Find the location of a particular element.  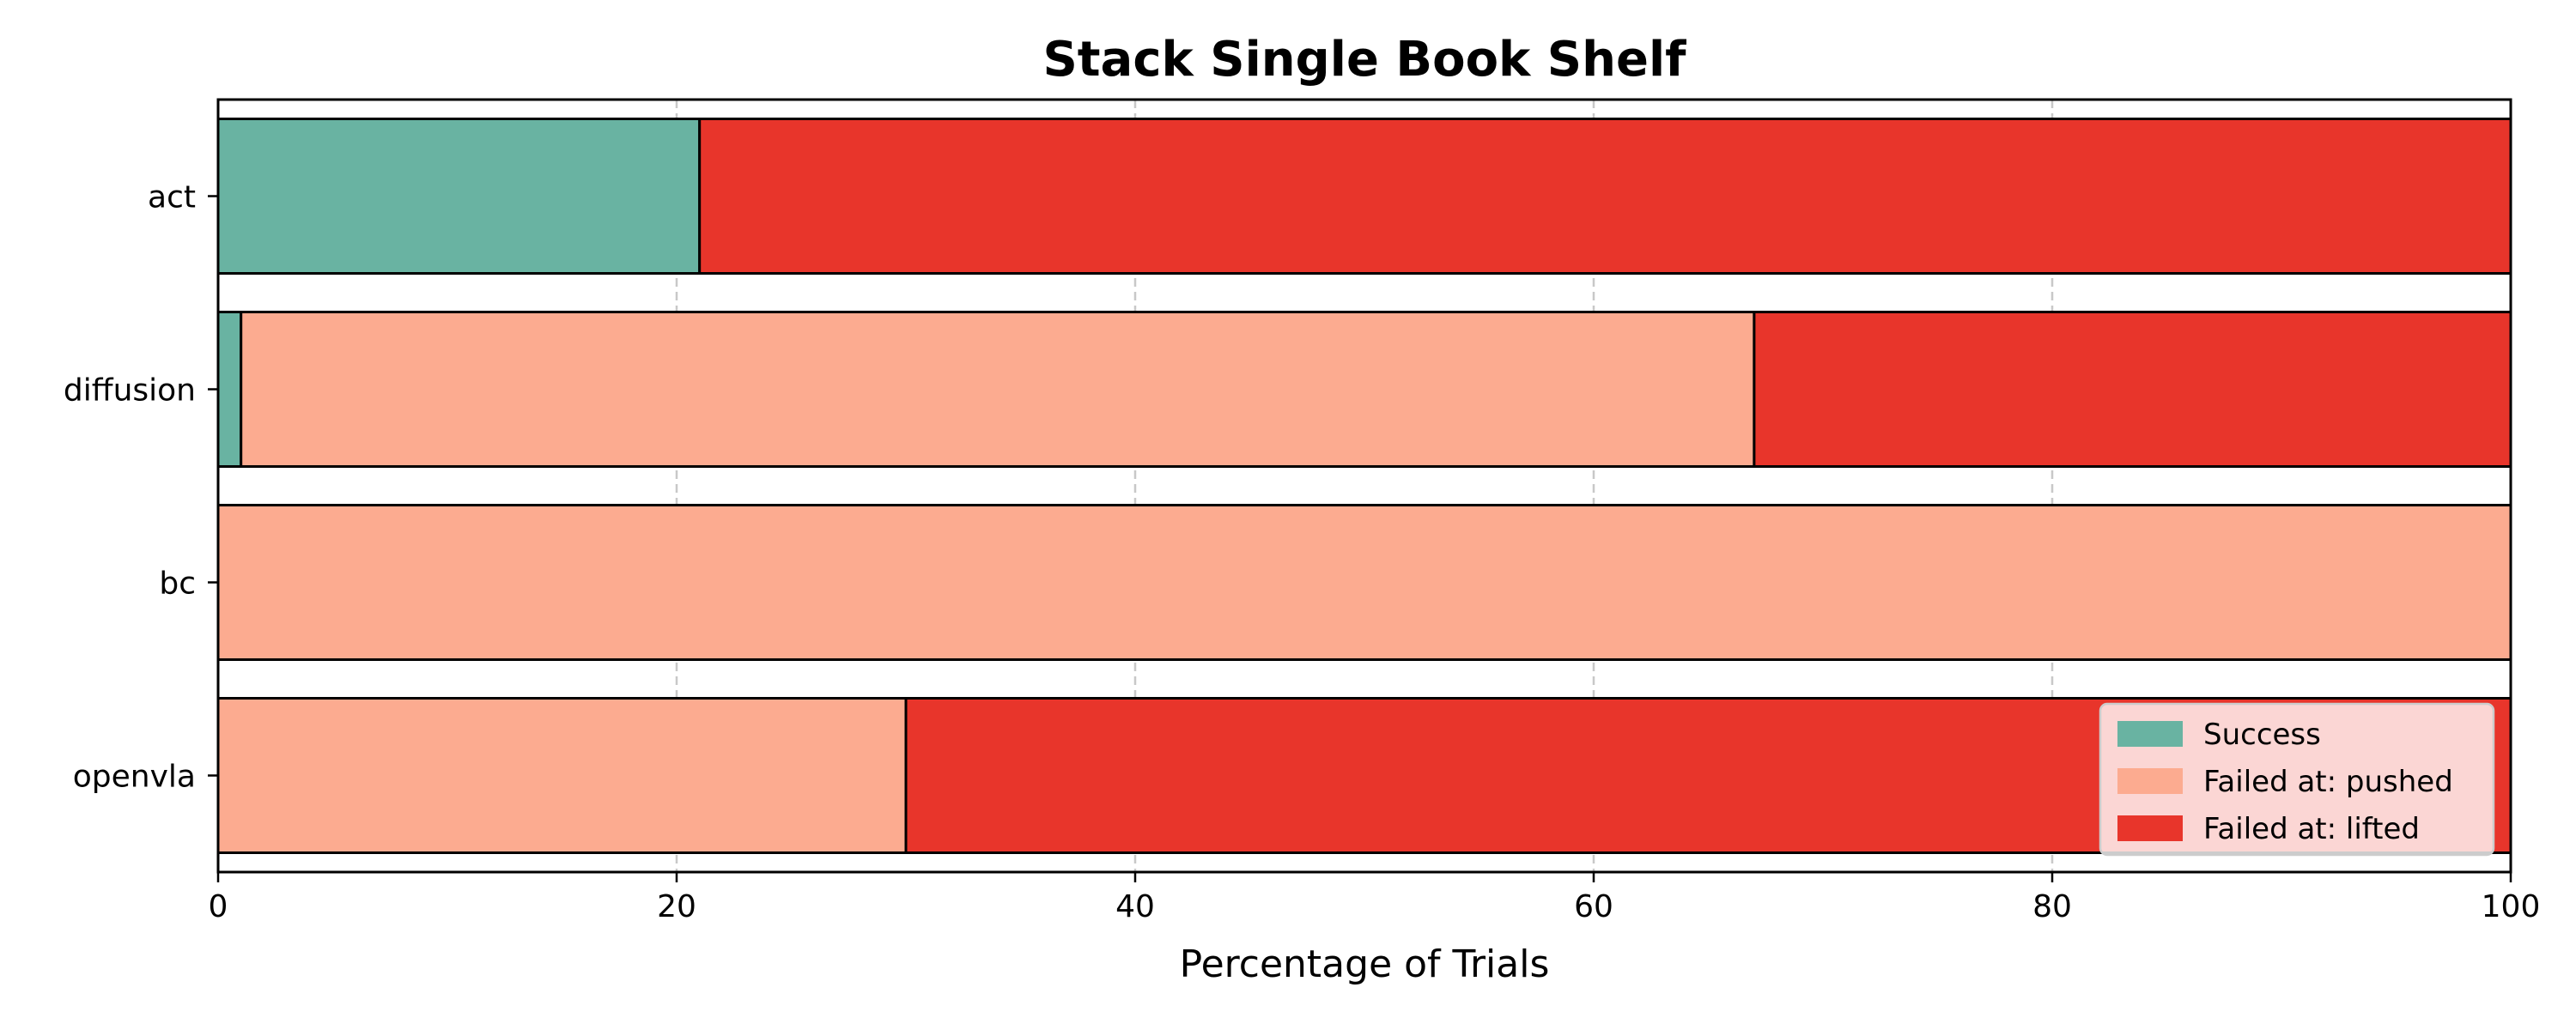

x-axis: 0 20 40 60 80 100 is located at coordinates (1375, 898).